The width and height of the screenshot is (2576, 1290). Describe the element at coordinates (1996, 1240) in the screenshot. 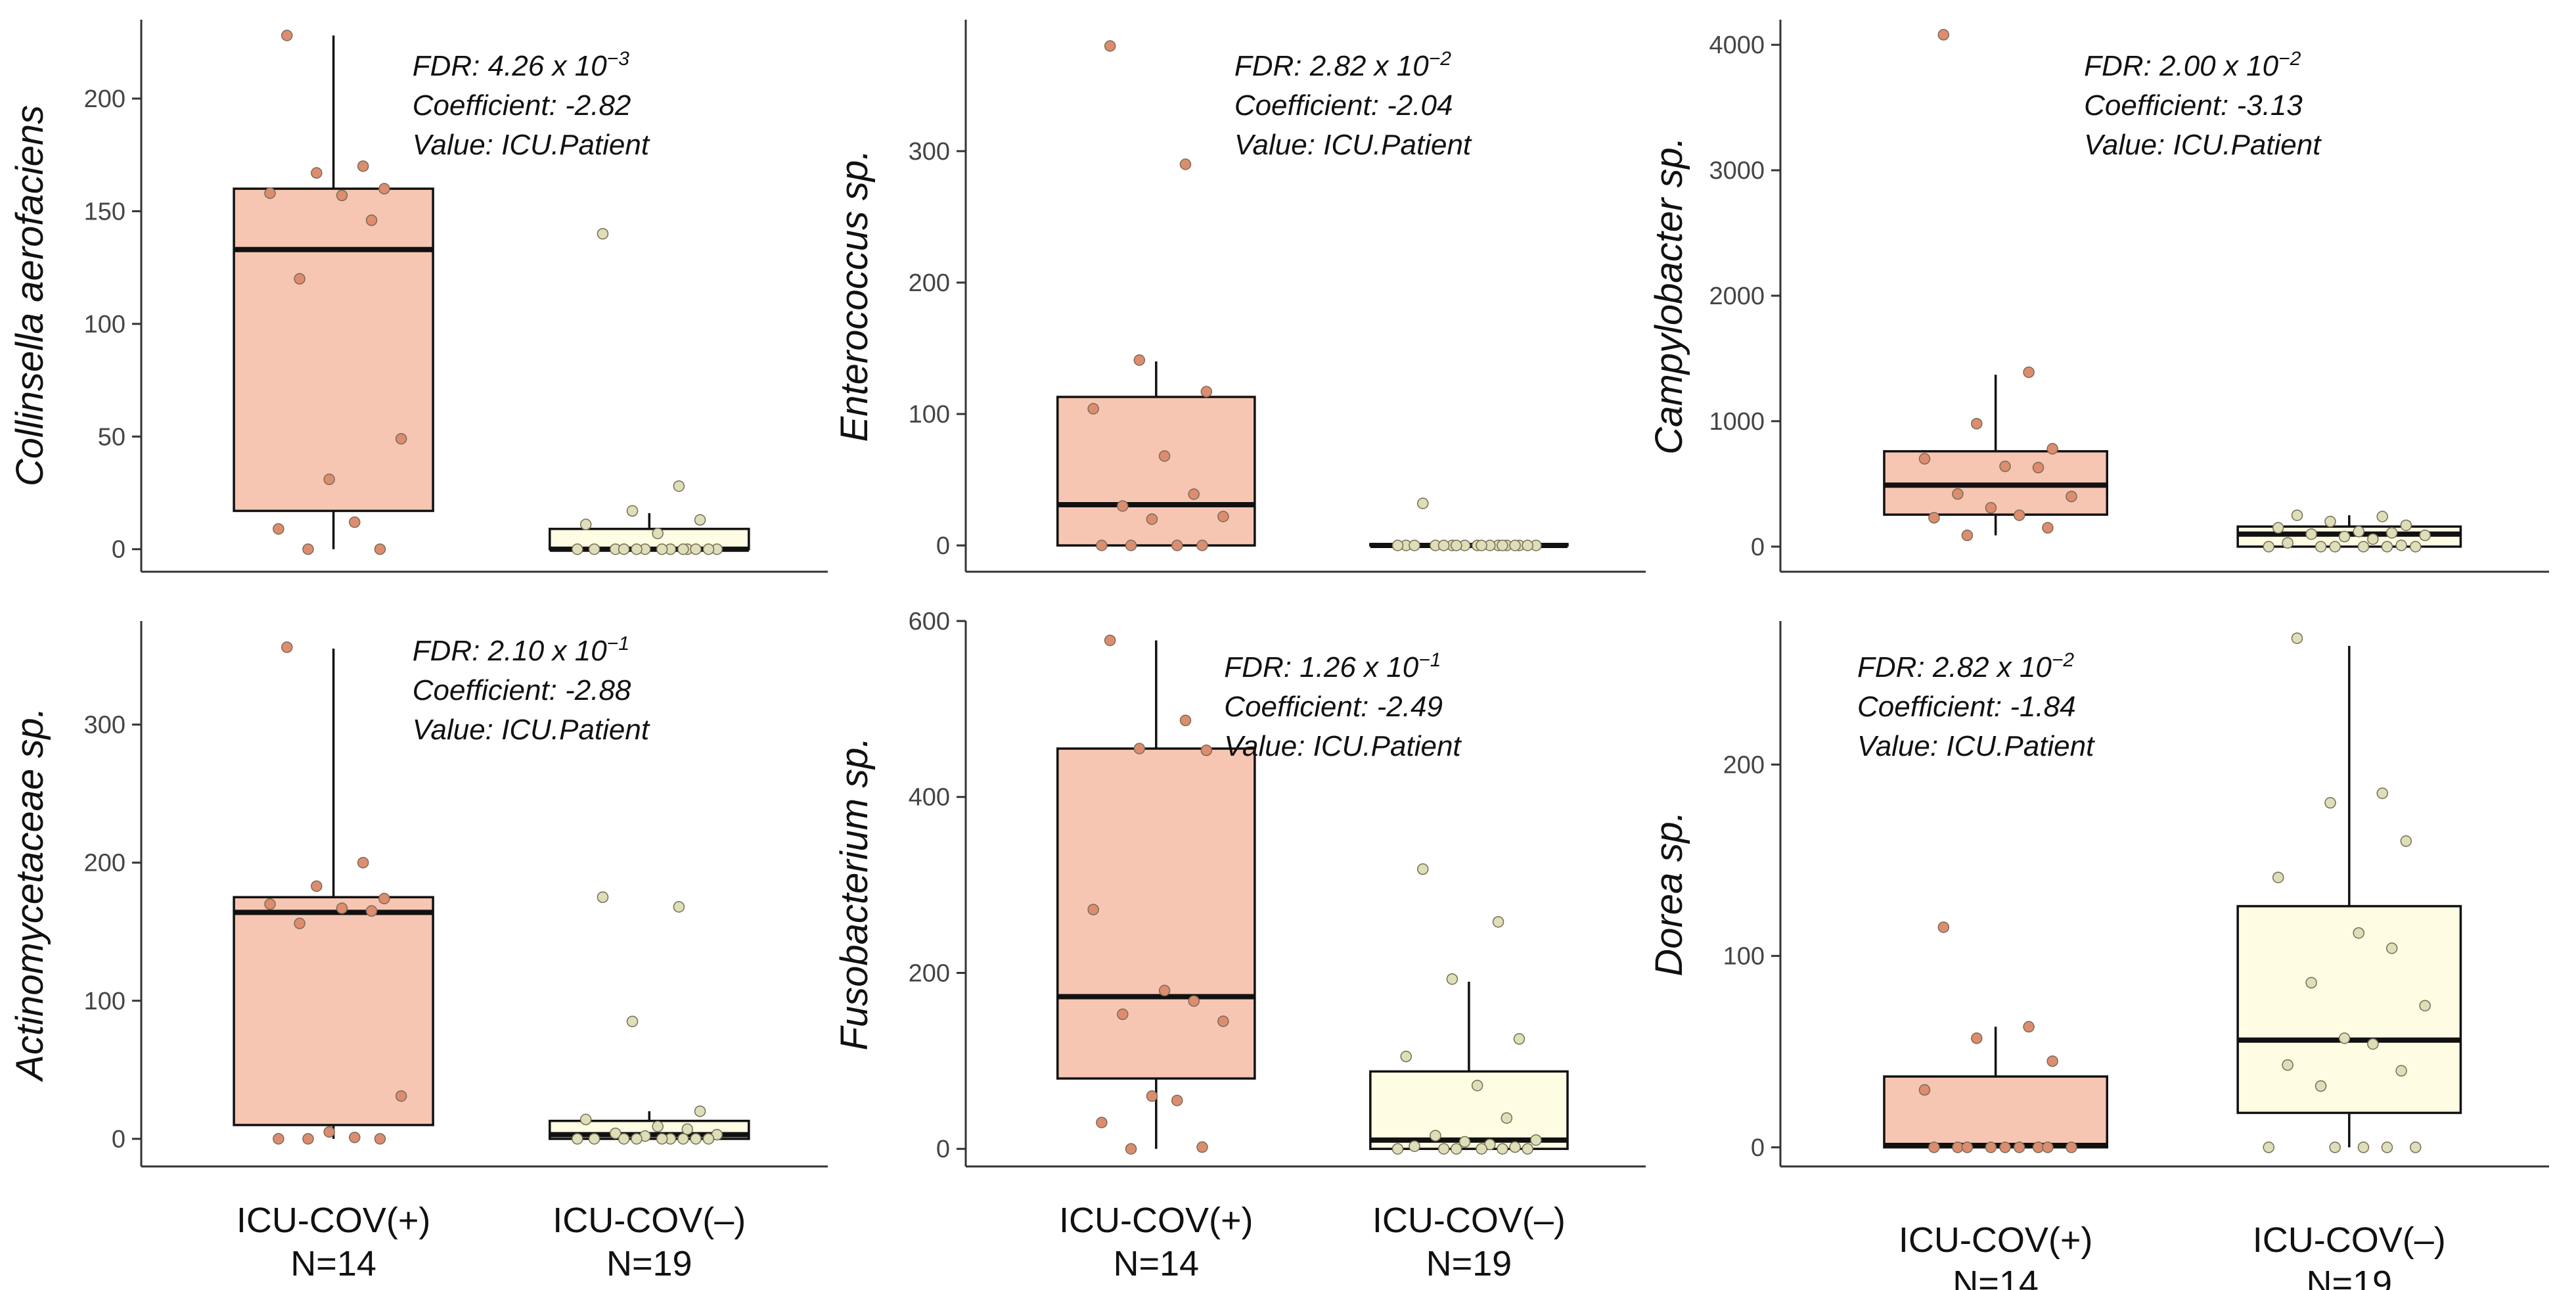

I see `x-group-label: ICU-COV(+)` at that location.